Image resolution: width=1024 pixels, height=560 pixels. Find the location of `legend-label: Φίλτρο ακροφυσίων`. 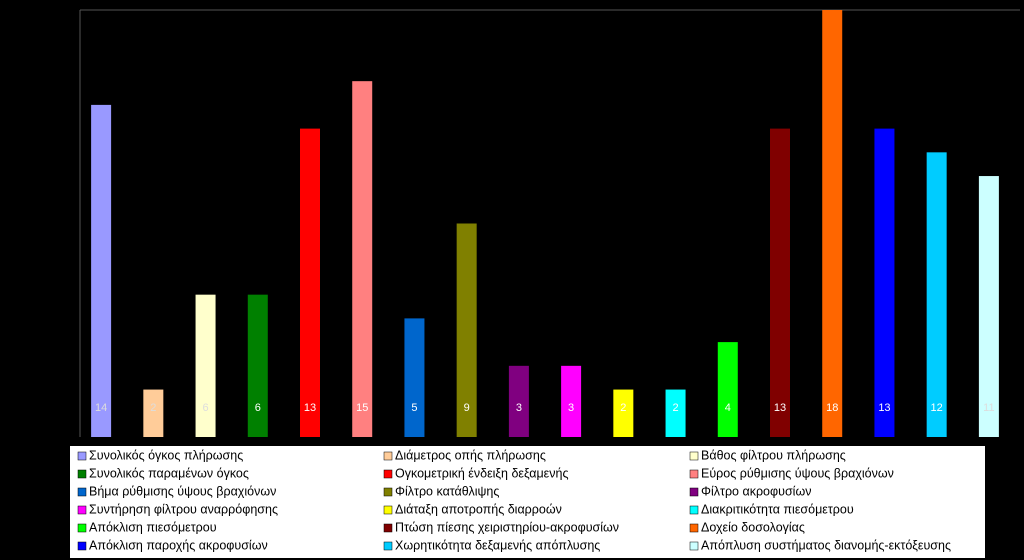

legend-label: Φίλτρο ακροφυσίων is located at coordinates (756, 491).